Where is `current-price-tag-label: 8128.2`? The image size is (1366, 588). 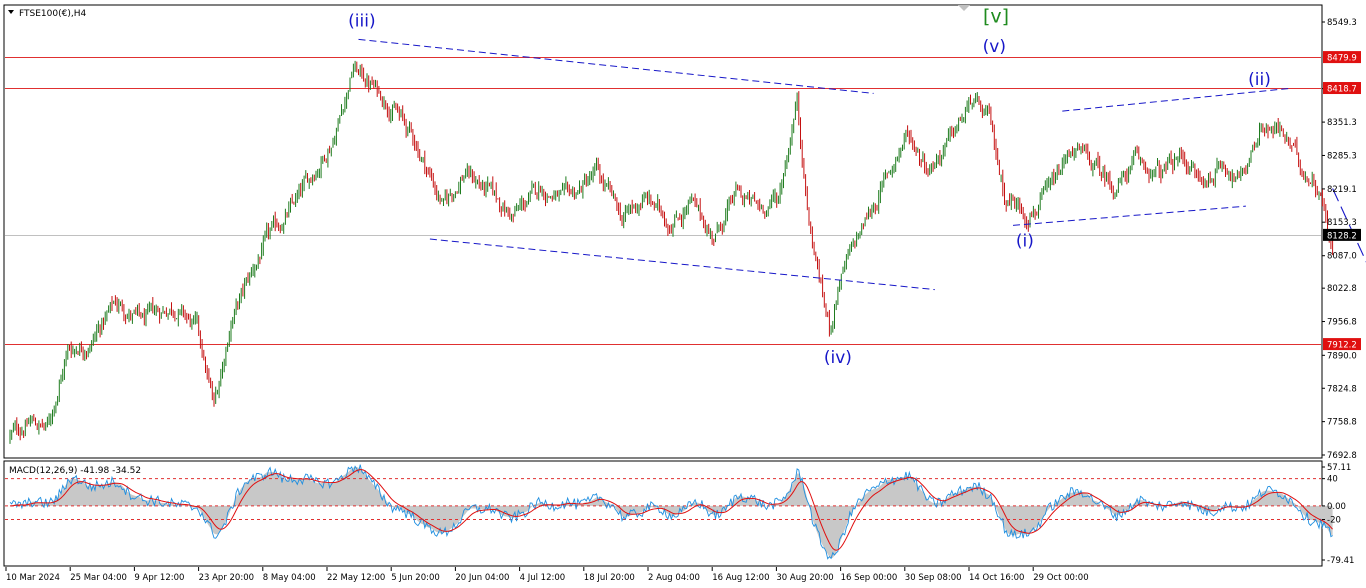
current-price-tag-label: 8128.2 is located at coordinates (1342, 236).